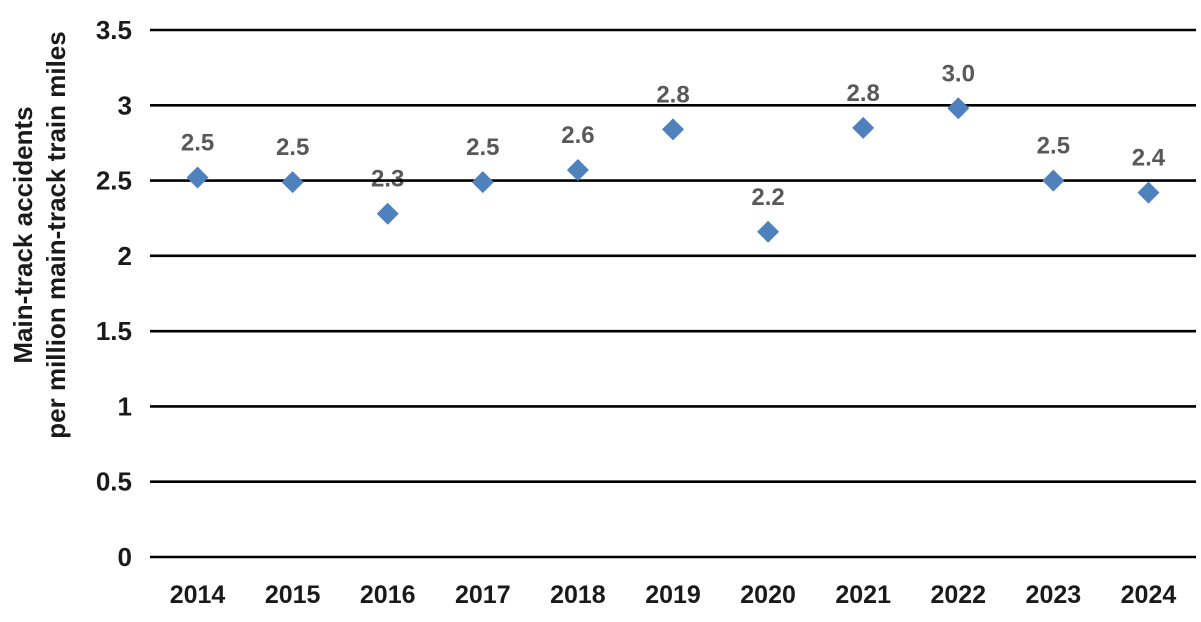  I want to click on y-tick-label: 2.5, so click(114, 181).